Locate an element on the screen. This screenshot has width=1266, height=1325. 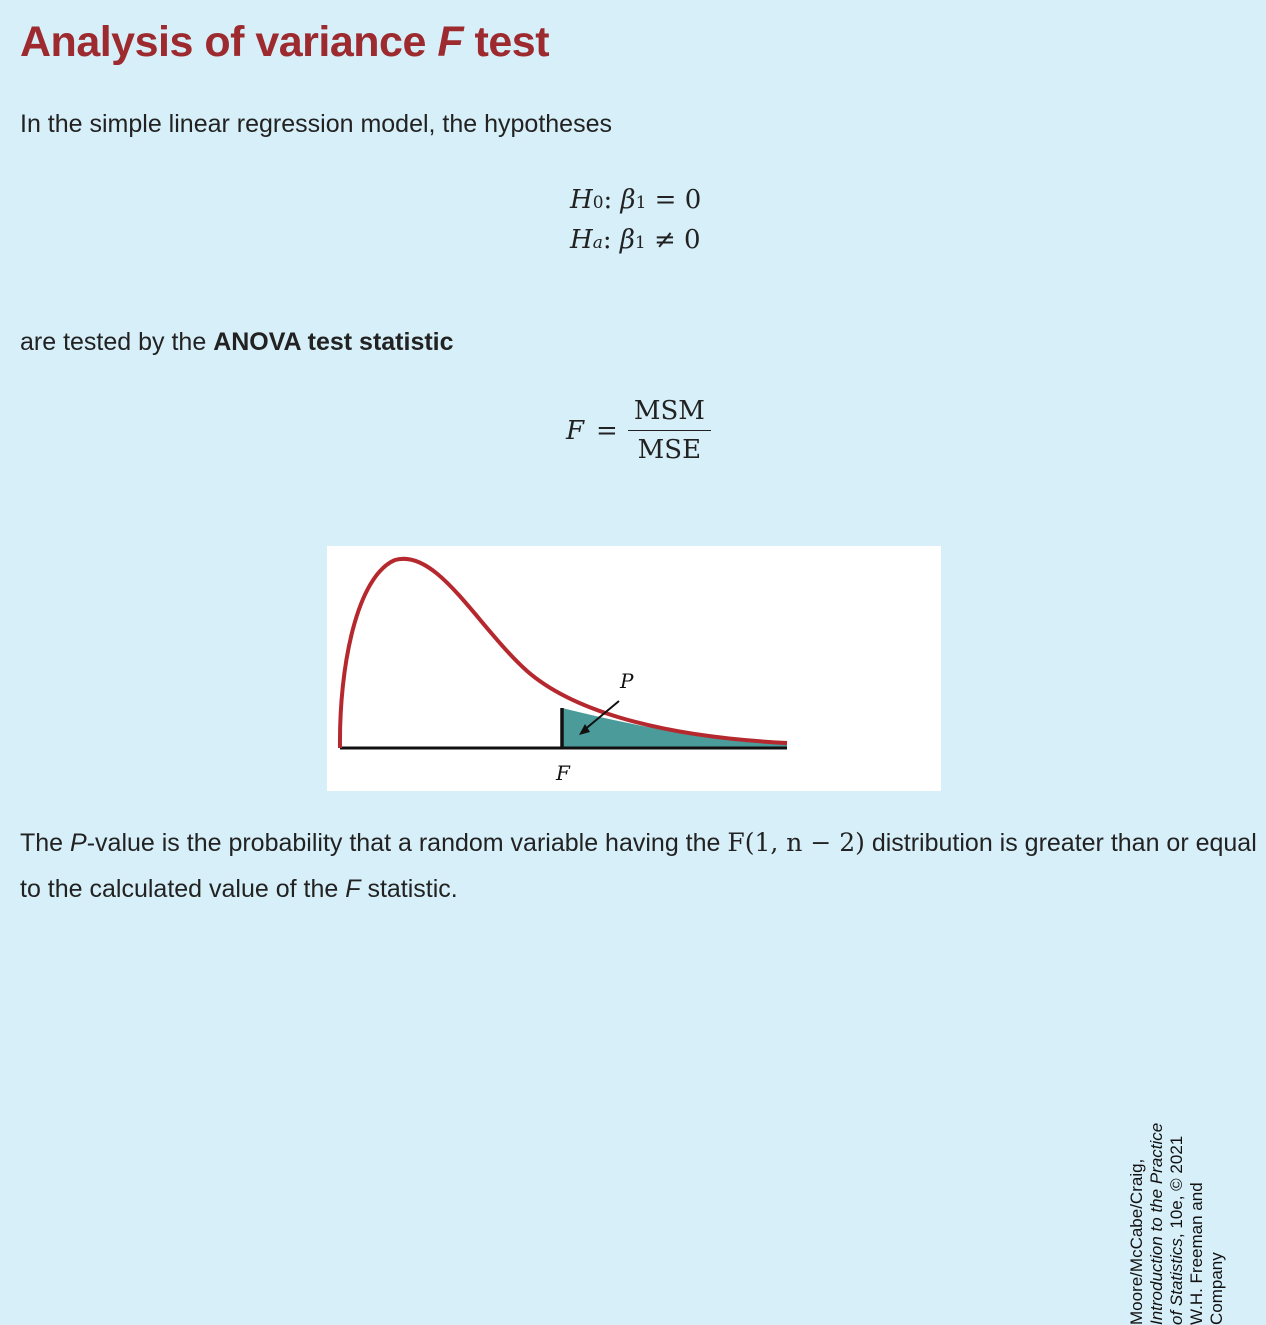
formula-equals: = is located at coordinates (607, 430).